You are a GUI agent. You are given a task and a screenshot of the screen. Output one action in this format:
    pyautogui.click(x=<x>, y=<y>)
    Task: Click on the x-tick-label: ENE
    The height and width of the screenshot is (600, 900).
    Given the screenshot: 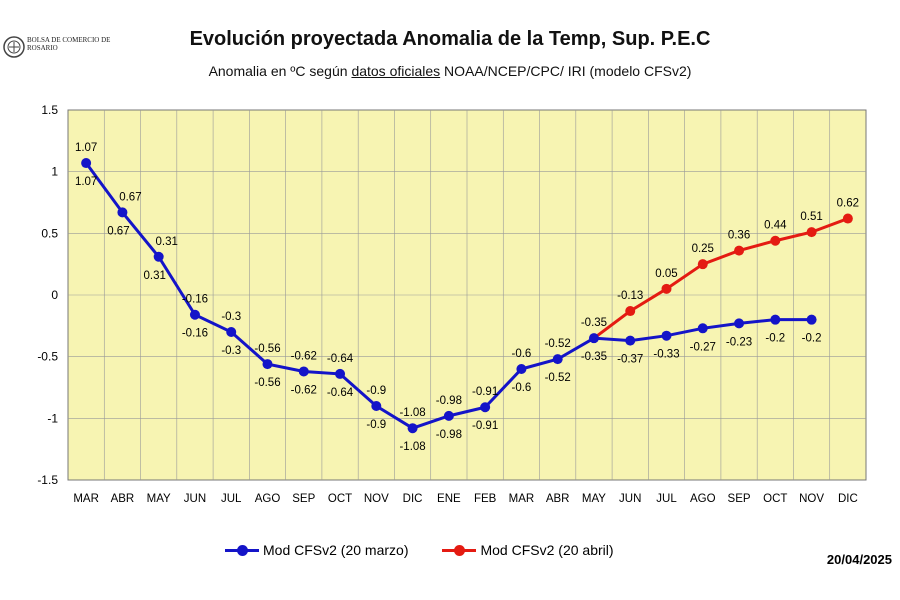 What is the action you would take?
    pyautogui.click(x=449, y=499)
    